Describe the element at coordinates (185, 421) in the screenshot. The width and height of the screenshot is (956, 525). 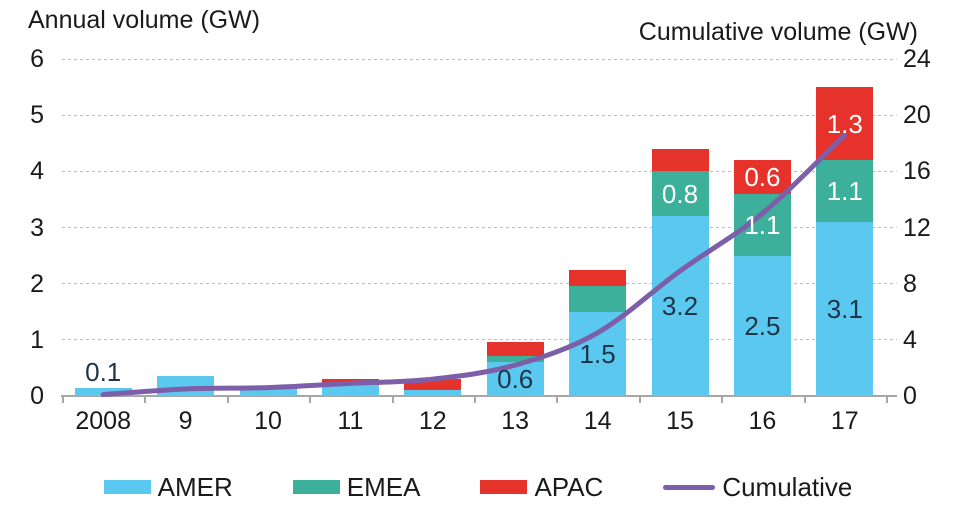
I see `x-axis-label: 9` at that location.